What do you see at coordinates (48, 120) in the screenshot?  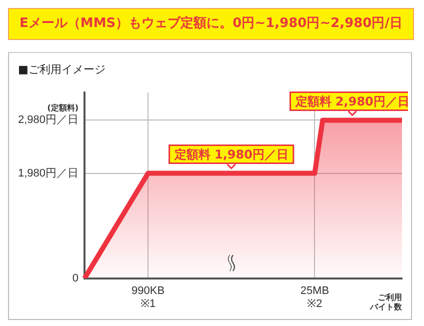 I see `y-tick-label: 2,980円／日` at bounding box center [48, 120].